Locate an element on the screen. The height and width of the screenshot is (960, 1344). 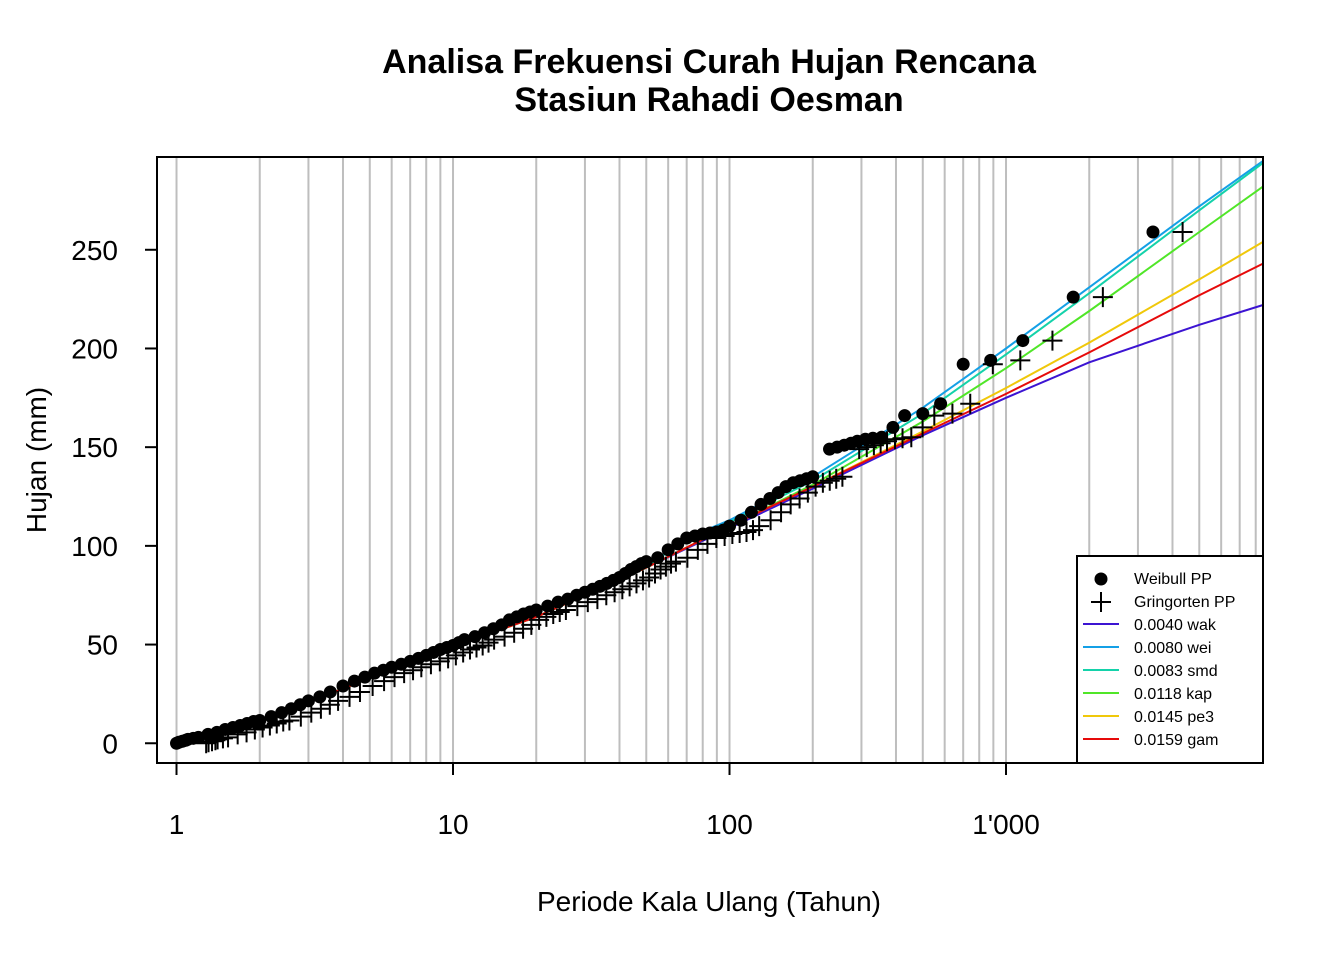
legend-label: 0.0118 kap is located at coordinates (1173, 694).